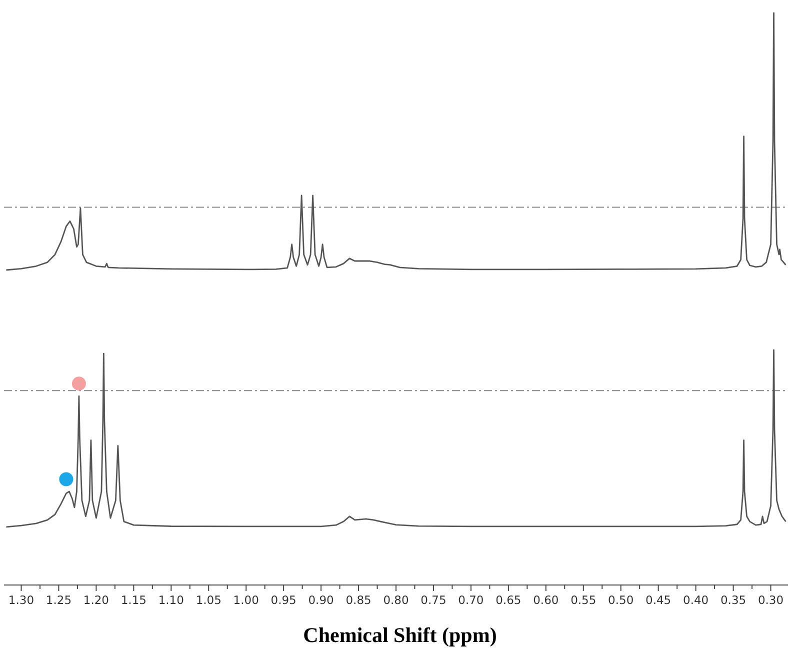 The image size is (800, 651). What do you see at coordinates (621, 600) in the screenshot?
I see `x-tick-label: 0.50` at bounding box center [621, 600].